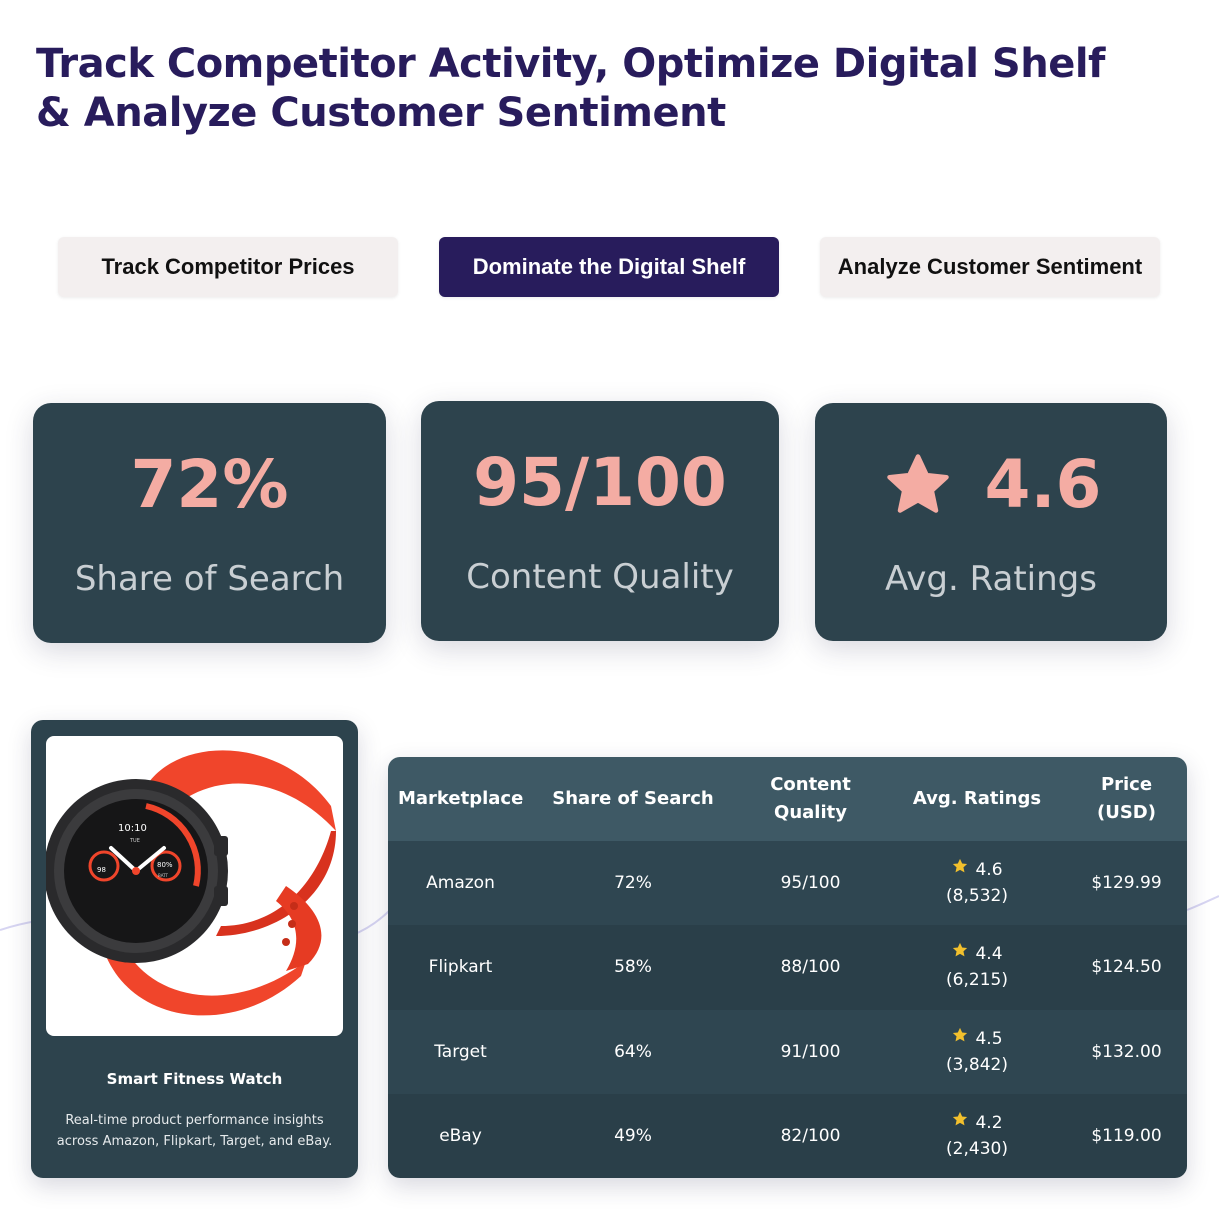 This screenshot has height=1219, width=1219. Describe the element at coordinates (810, 967) in the screenshot. I see `cell-quality: 88/100` at that location.